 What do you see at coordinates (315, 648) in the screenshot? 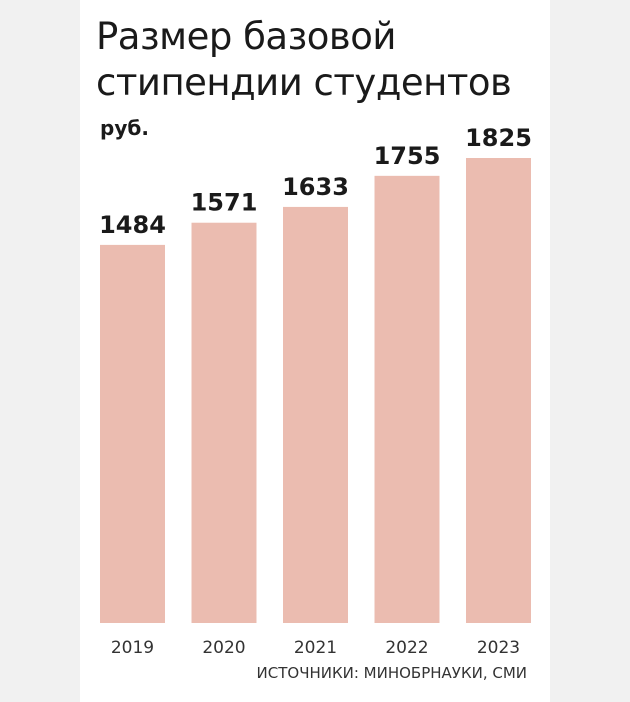
I see `x-tick-label: 2021` at bounding box center [315, 648].